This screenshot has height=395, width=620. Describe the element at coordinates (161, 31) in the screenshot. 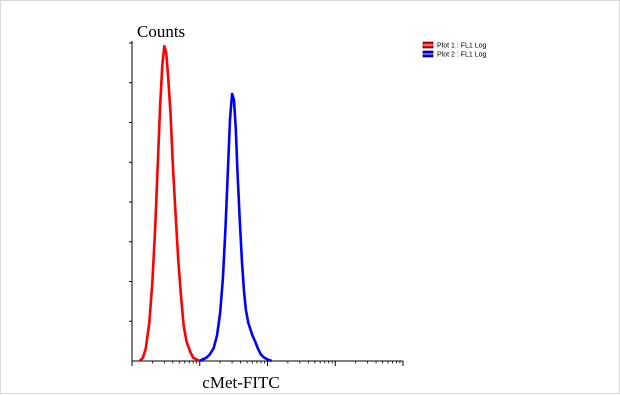

I see `y-axis-title: Counts` at that location.